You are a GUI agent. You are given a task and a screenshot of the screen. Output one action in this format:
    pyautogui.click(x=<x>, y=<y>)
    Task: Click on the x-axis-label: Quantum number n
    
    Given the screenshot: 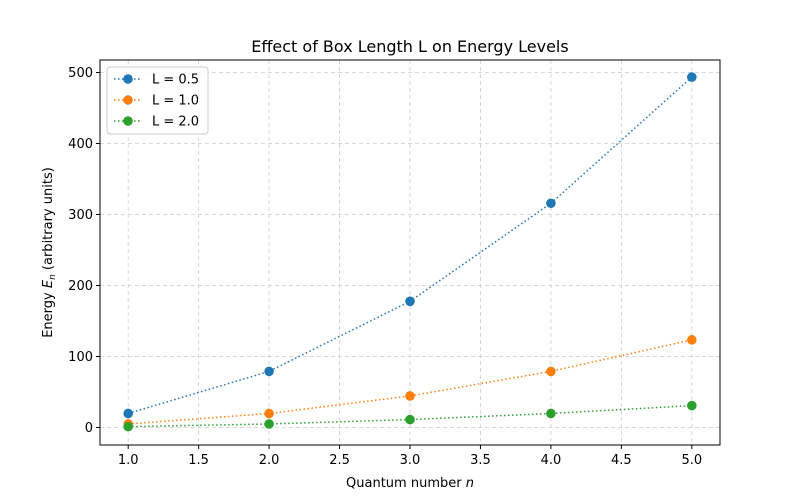 What is the action you would take?
    pyautogui.click(x=410, y=483)
    